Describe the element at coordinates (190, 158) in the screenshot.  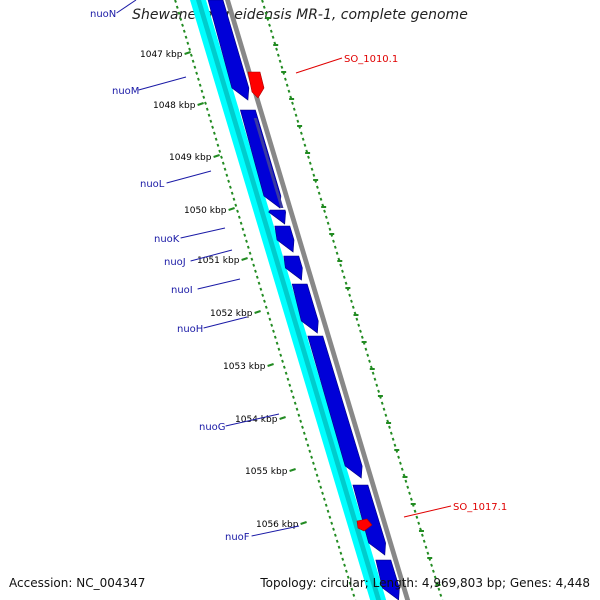
I see `kbp-scale-label: 1049 kbp` at that location.